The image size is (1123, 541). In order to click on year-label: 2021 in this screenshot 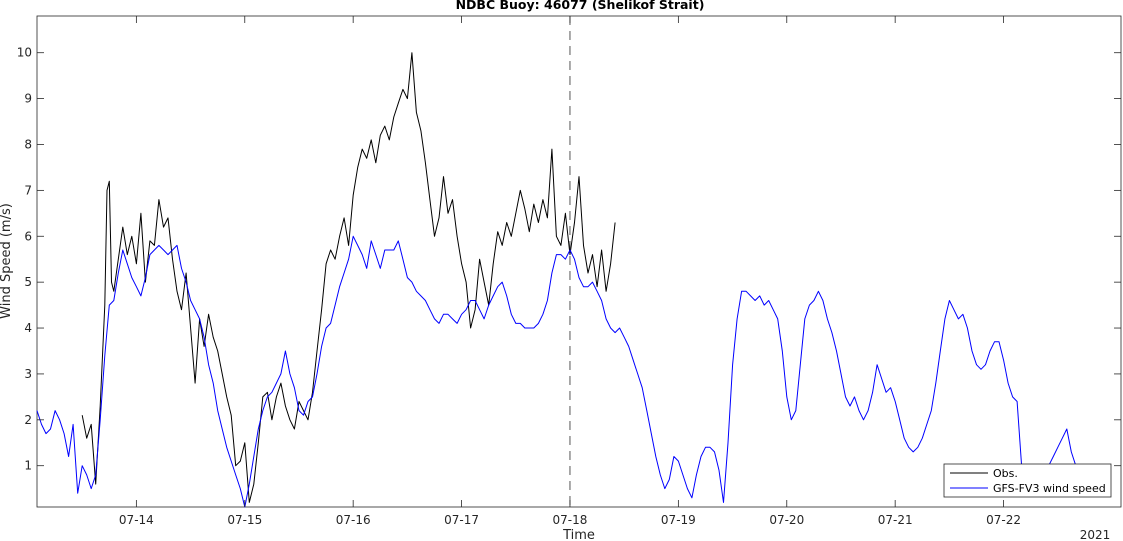, I will do `click(1095, 534)`.